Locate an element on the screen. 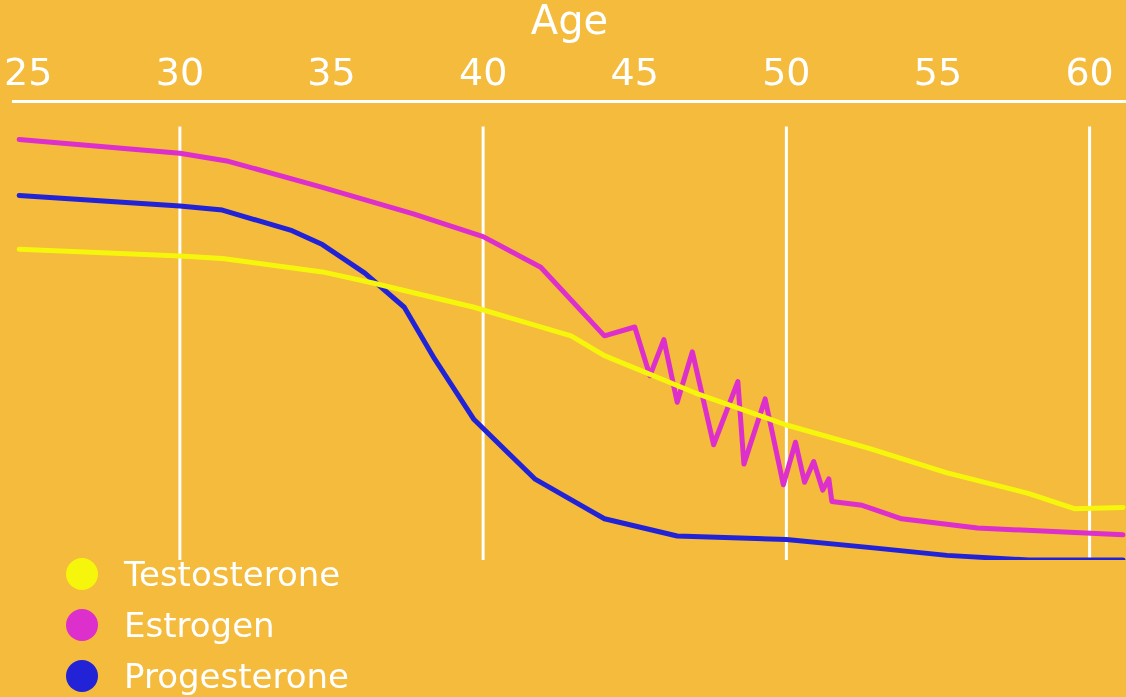 Image resolution: width=1126 pixels, height=697 pixels. x-tick-label: 30 is located at coordinates (180, 71).